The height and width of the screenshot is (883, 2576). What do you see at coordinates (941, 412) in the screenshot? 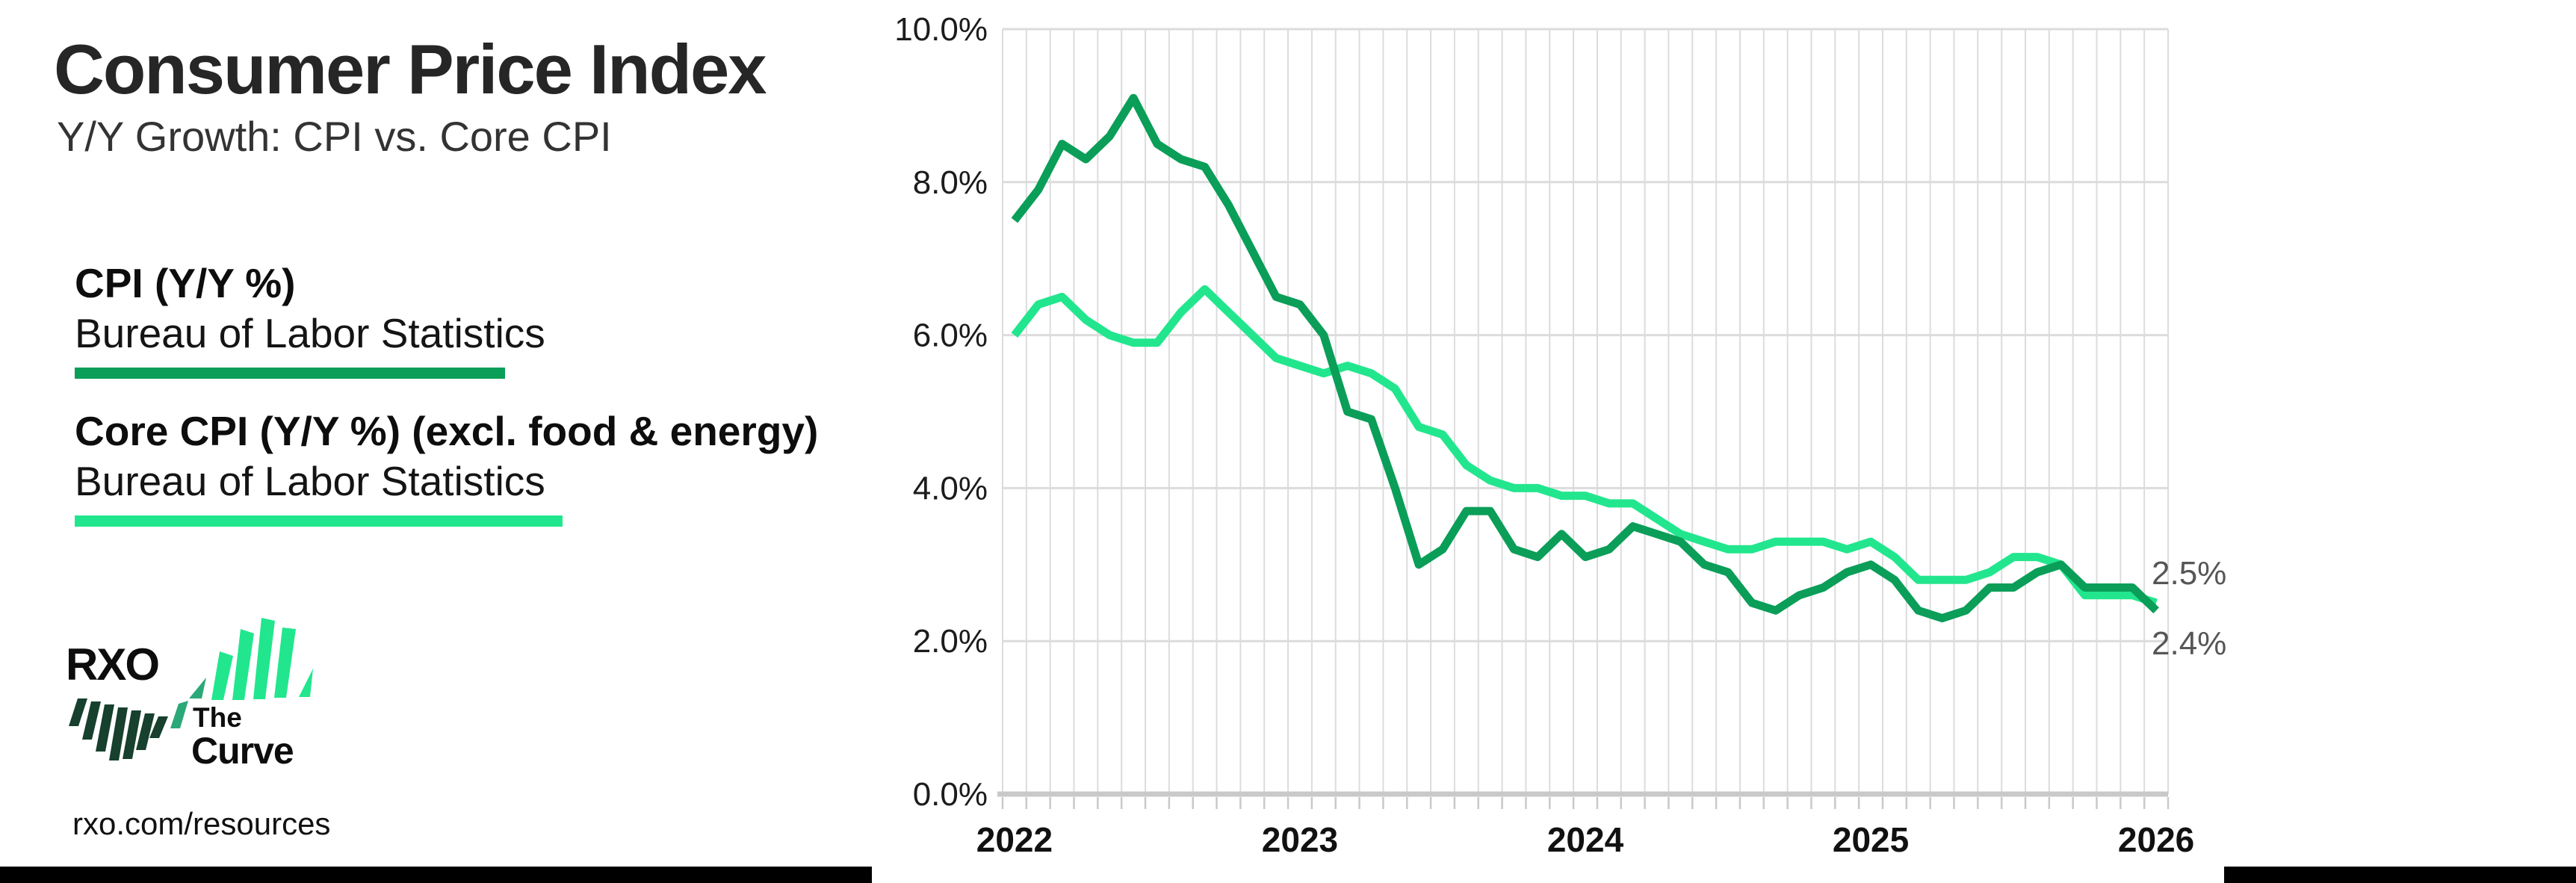
I see `y-axis-labels: 10.0% 8.0% 6.0% 4.0% 2.0% 0.0%` at bounding box center [941, 412].